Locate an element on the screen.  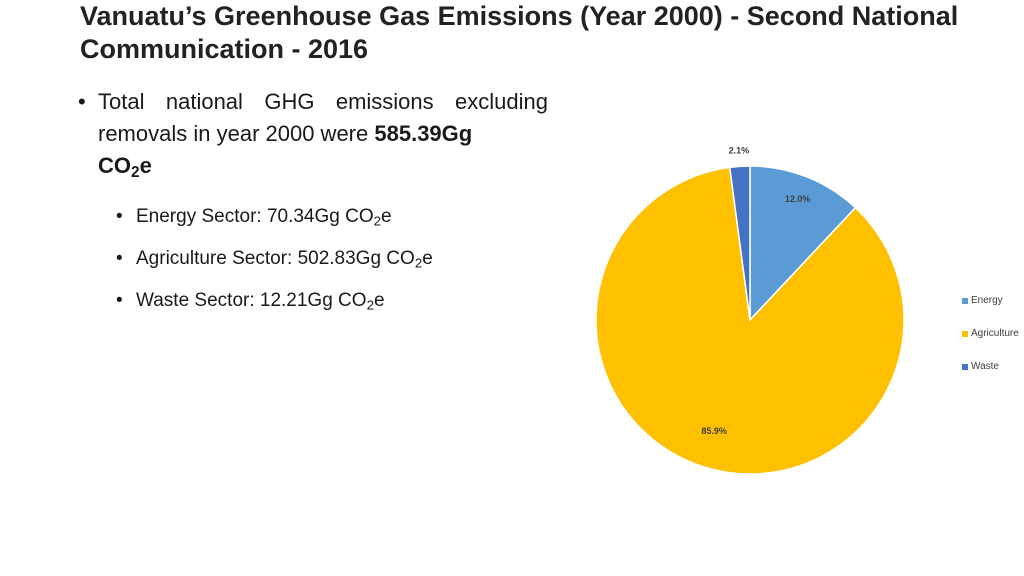
data-label-waste: 2.1% is located at coordinates (739, 150).